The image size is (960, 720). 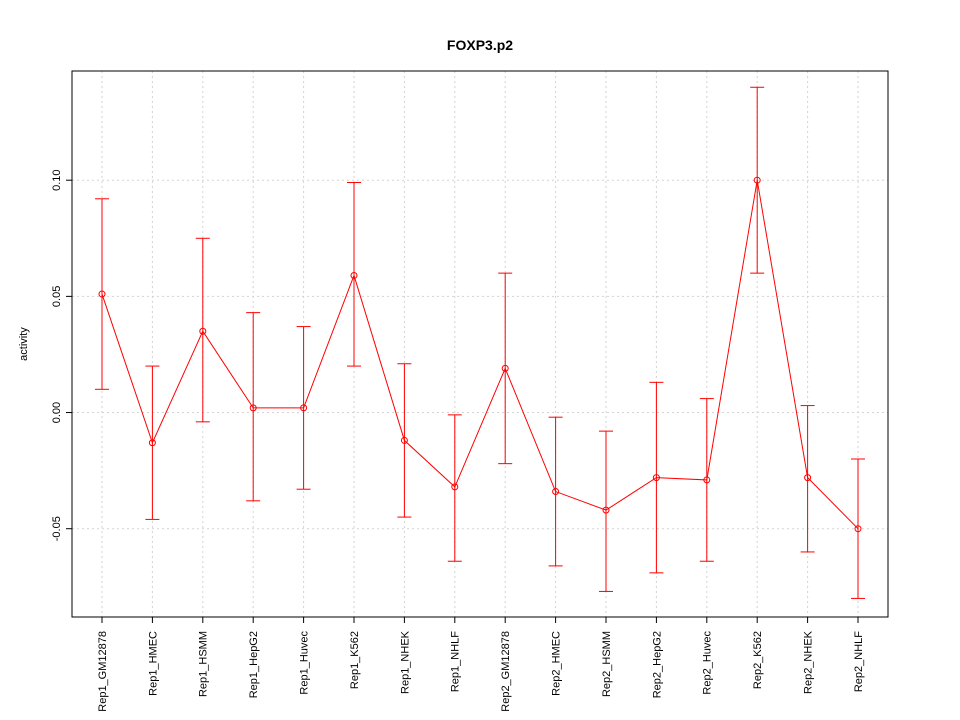 I want to click on x-tick-label: Rep1_HepG2, so click(x=254, y=664).